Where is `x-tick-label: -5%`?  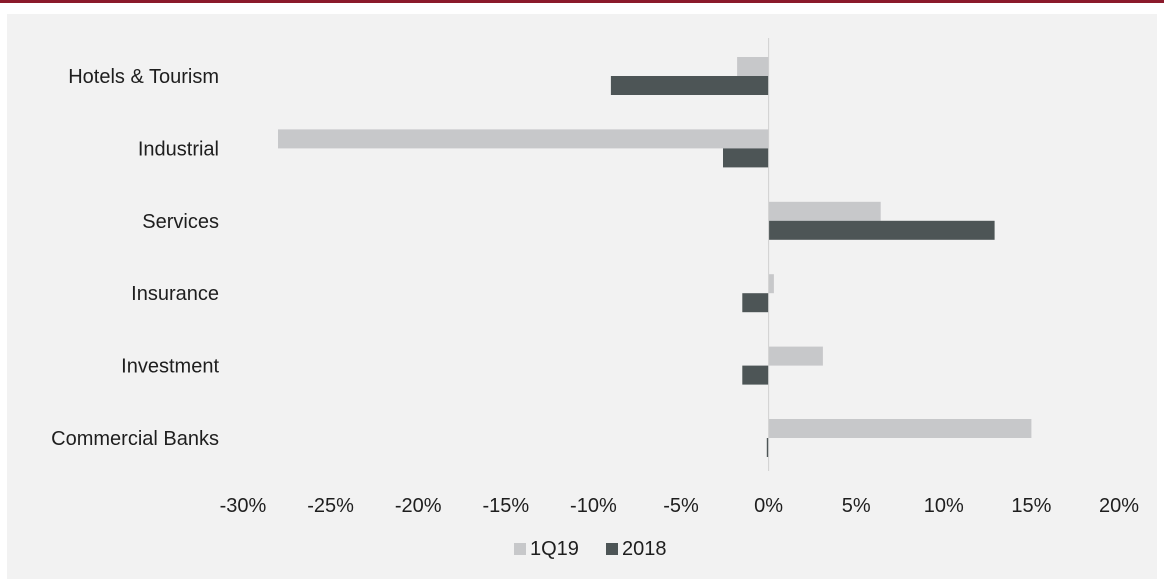 x-tick-label: -5% is located at coordinates (681, 506).